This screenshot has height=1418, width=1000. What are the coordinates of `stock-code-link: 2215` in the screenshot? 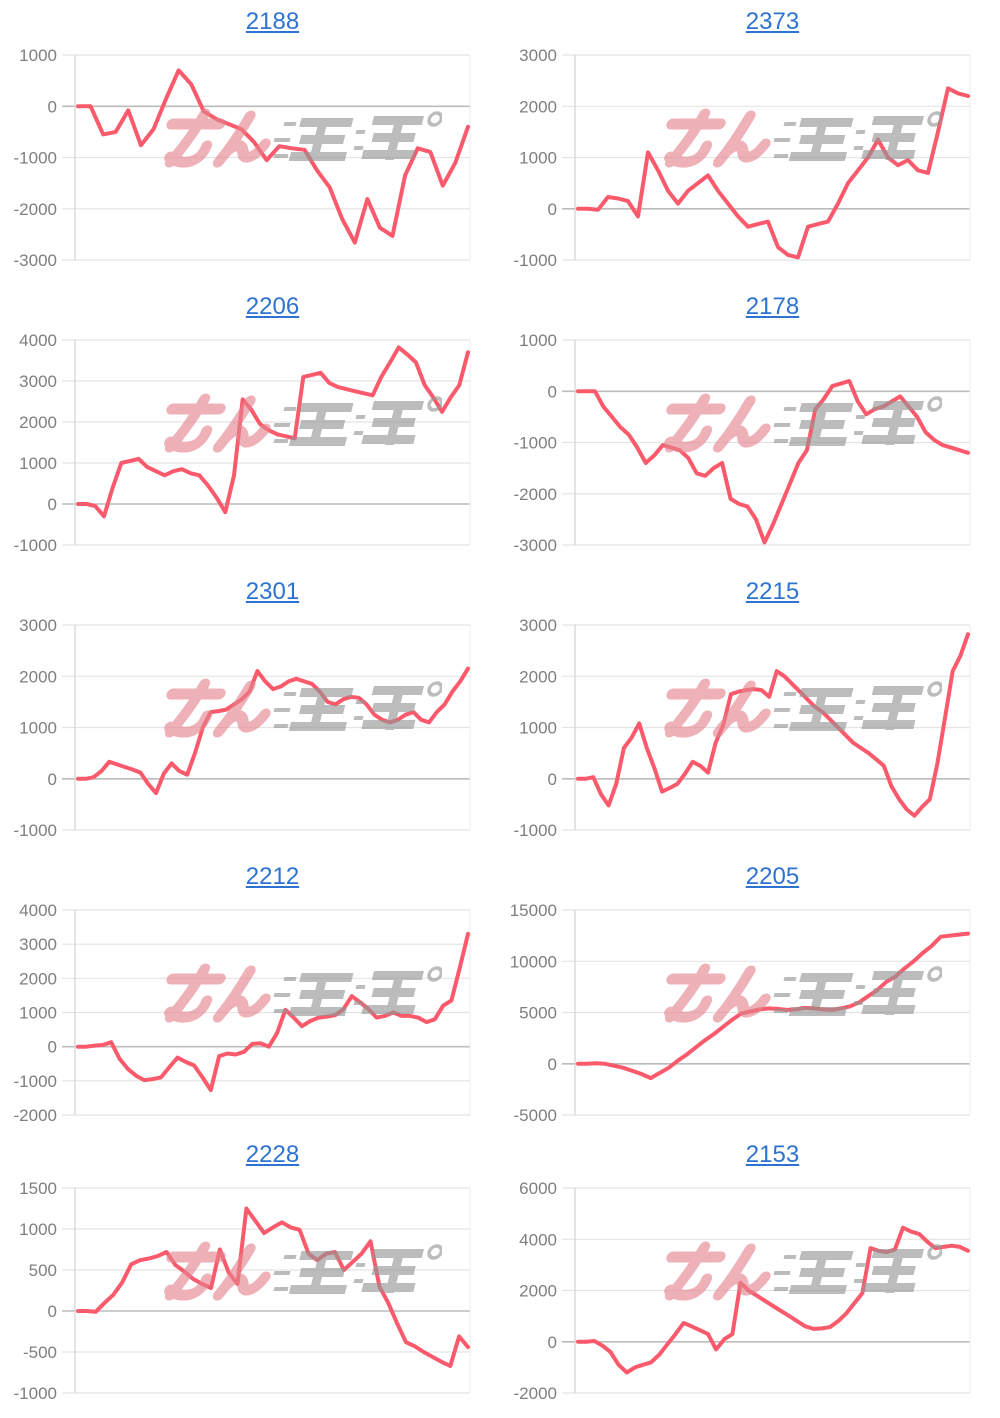 It's located at (772, 591).